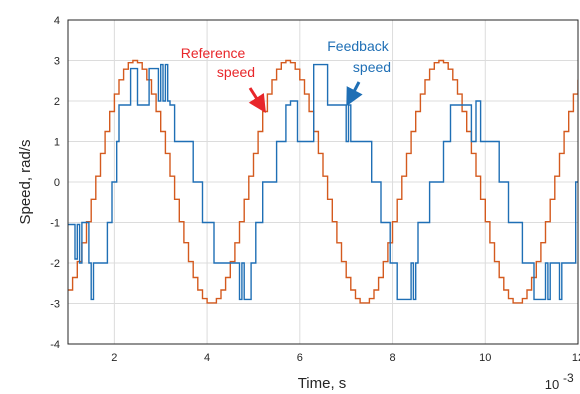  What do you see at coordinates (55, 305) in the screenshot?
I see `y-tick-label: -3` at bounding box center [55, 305].